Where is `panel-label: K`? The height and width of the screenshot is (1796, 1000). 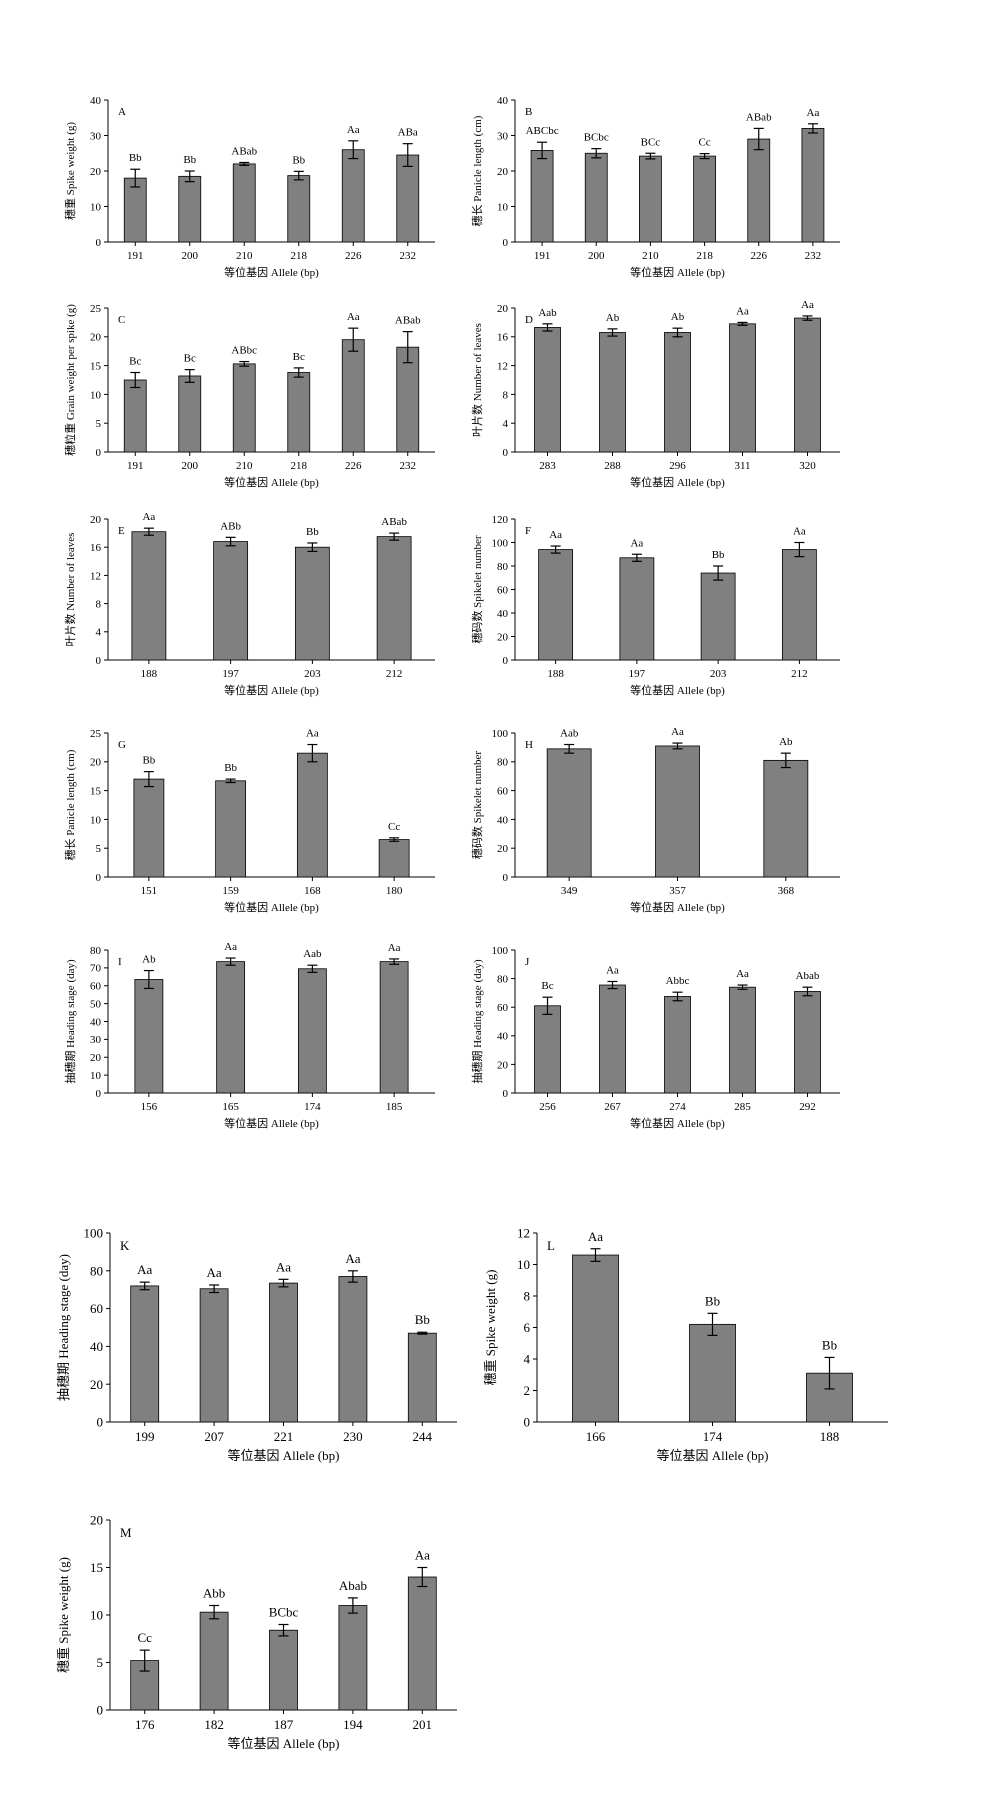 panel-label: K is located at coordinates (125, 1245).